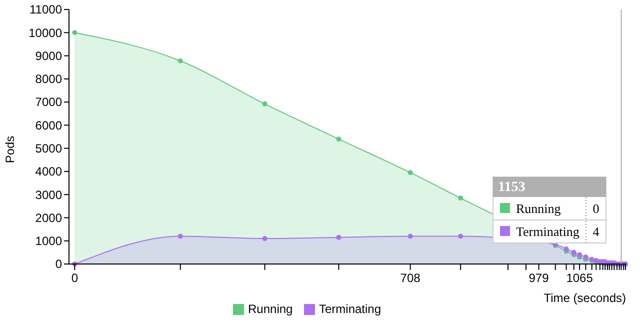 This screenshot has height=324, width=640. What do you see at coordinates (539, 208) in the screenshot?
I see `legend-label: Running` at bounding box center [539, 208].